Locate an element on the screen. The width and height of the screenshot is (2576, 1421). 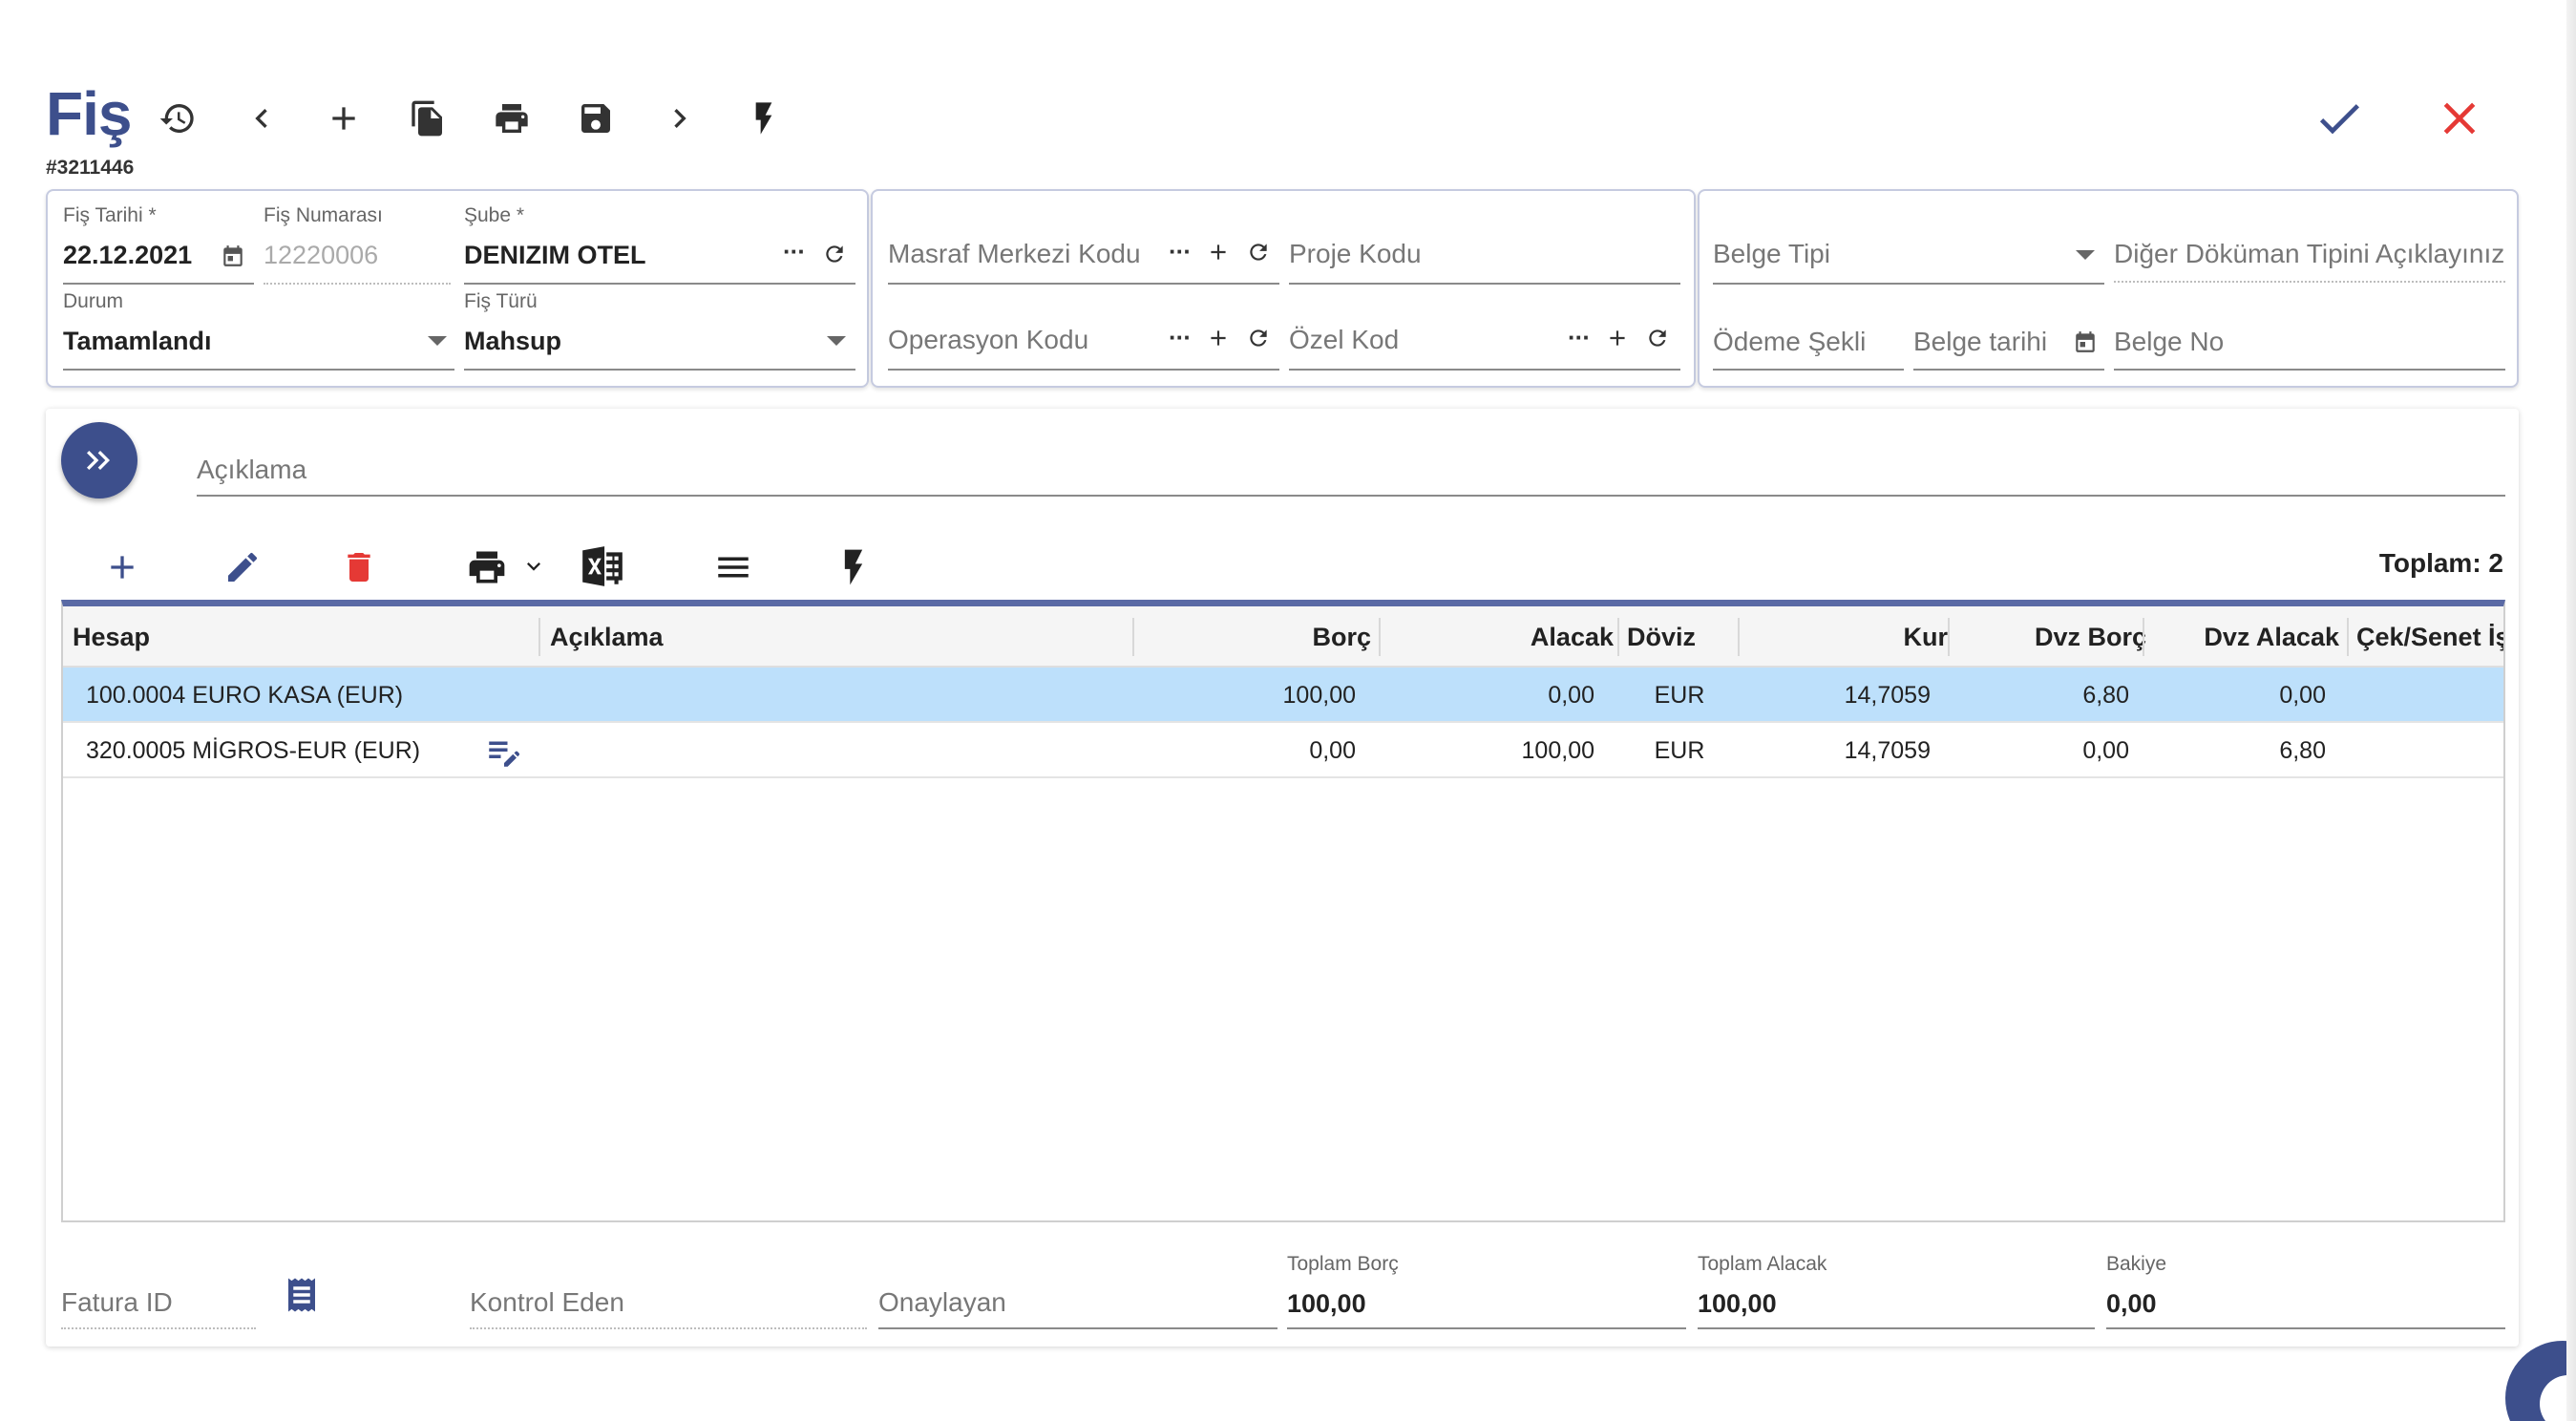
belge-tipi-placeholder: Belge Tipi is located at coordinates (1771, 253).